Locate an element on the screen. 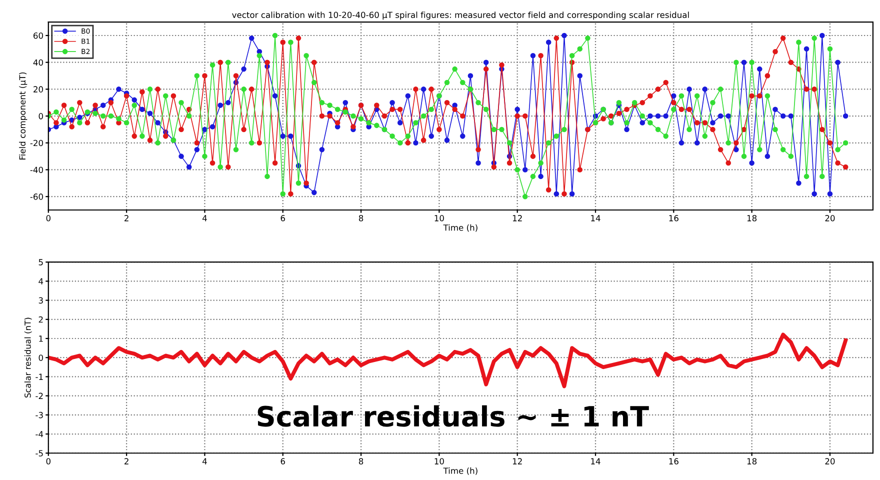 Image resolution: width=880 pixels, height=480 pixels. y-tick-label: 4 is located at coordinates (41, 281).